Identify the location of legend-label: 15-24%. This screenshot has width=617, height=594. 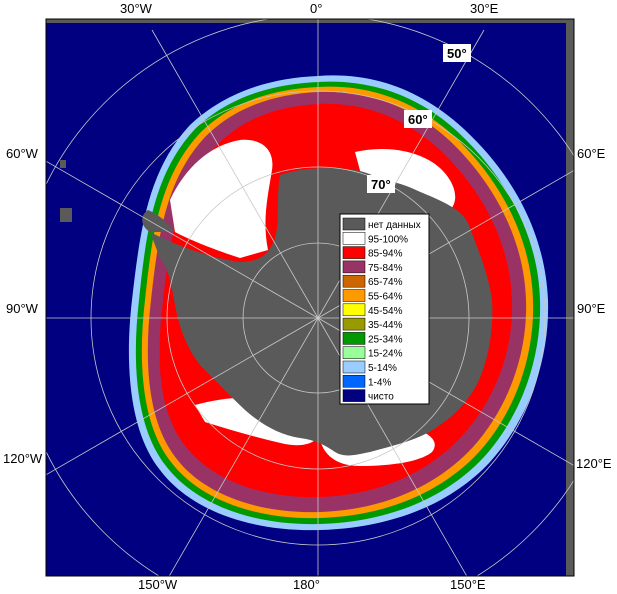
(385, 354).